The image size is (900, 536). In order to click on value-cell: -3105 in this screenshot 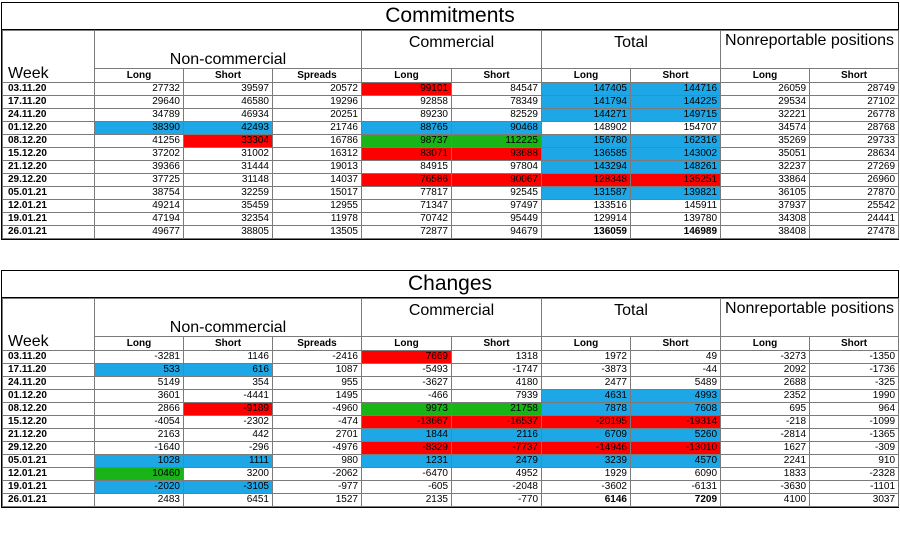, I will do `click(228, 487)`.